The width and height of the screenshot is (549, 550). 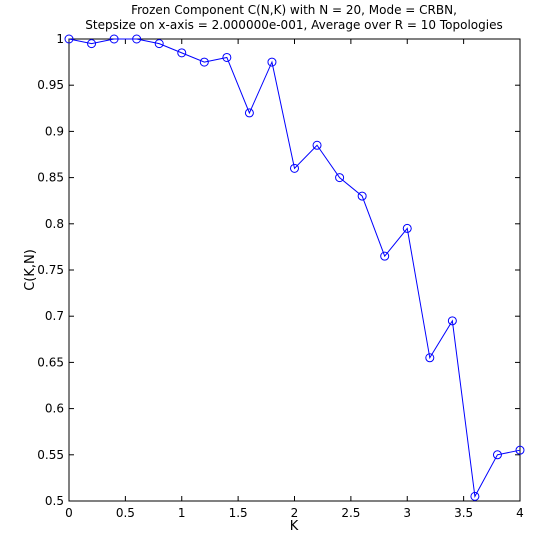 I want to click on y-tick-label: 0.9, so click(x=54, y=131).